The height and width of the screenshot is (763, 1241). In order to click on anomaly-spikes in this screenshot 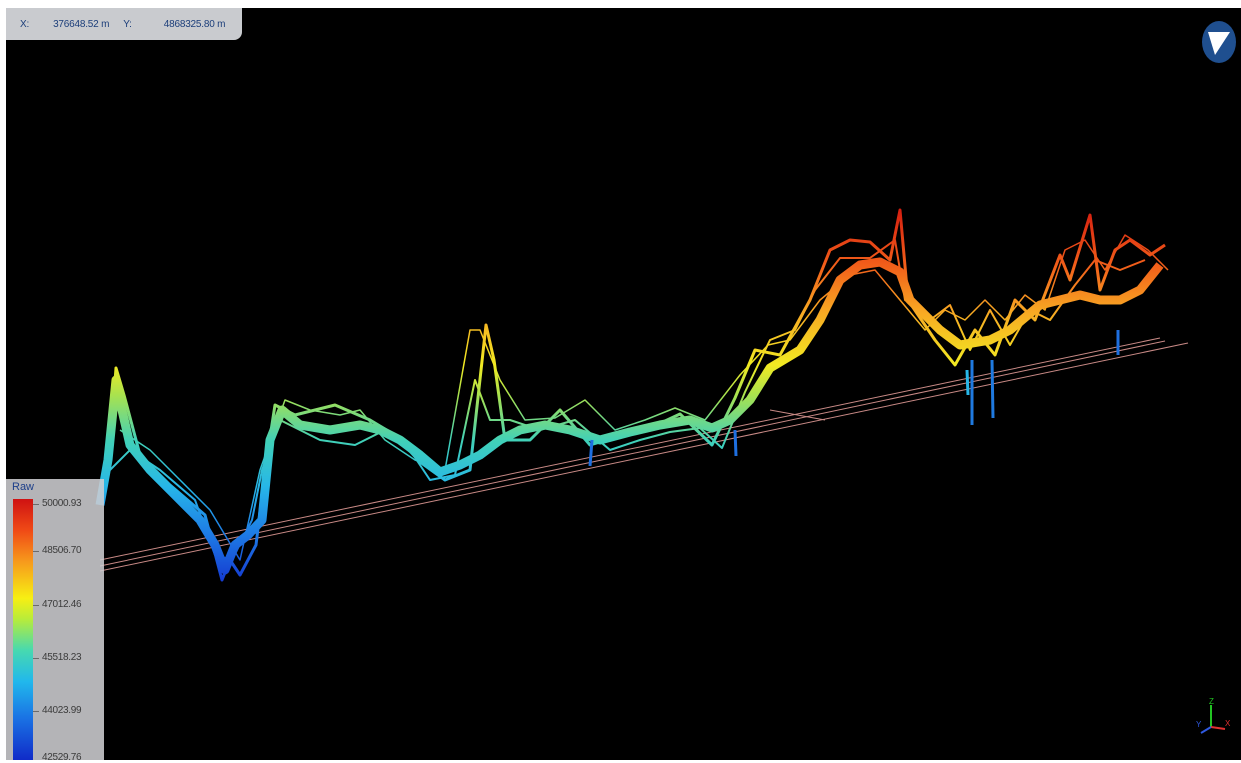, I will do `click(854, 398)`.